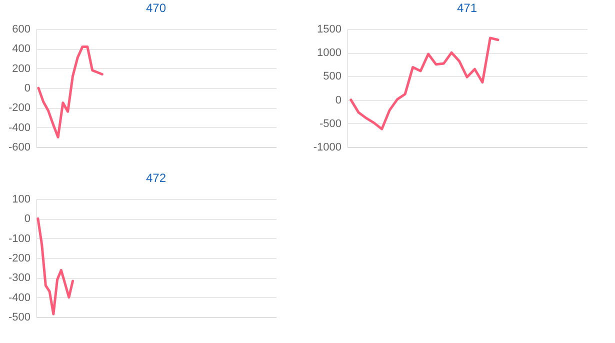 The image size is (615, 343). What do you see at coordinates (21, 49) in the screenshot?
I see `y-tick-label: 400` at bounding box center [21, 49].